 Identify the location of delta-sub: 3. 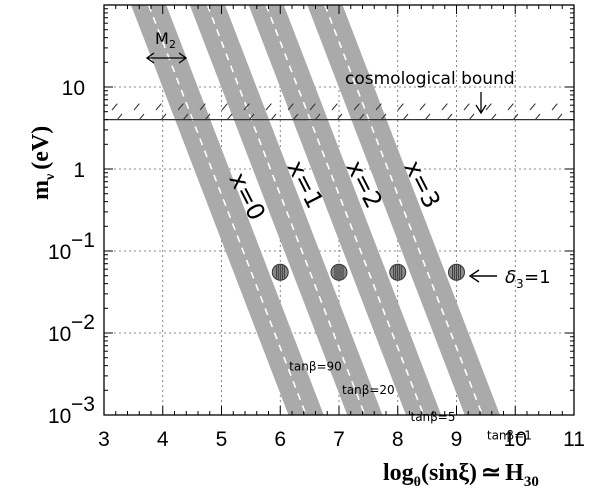
(520, 284).